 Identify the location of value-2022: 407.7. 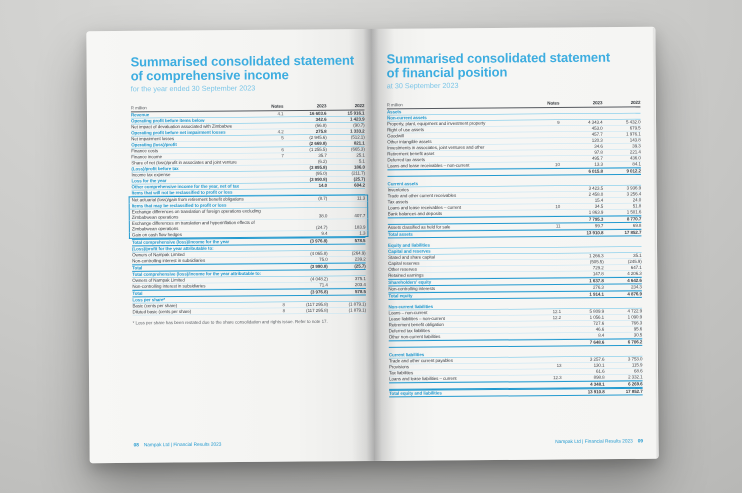
(360, 216).